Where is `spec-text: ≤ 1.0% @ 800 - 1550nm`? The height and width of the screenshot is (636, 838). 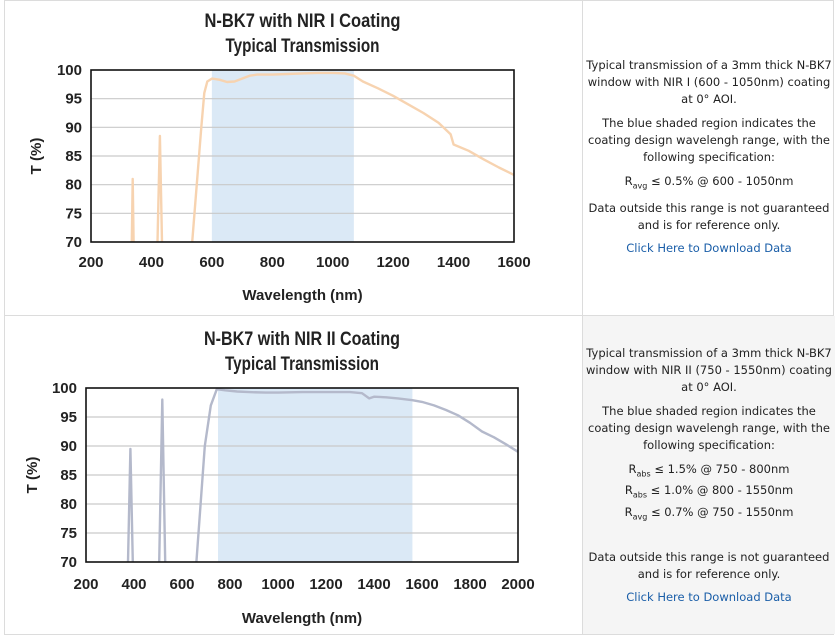 spec-text: ≤ 1.0% @ 800 - 1550nm is located at coordinates (722, 490).